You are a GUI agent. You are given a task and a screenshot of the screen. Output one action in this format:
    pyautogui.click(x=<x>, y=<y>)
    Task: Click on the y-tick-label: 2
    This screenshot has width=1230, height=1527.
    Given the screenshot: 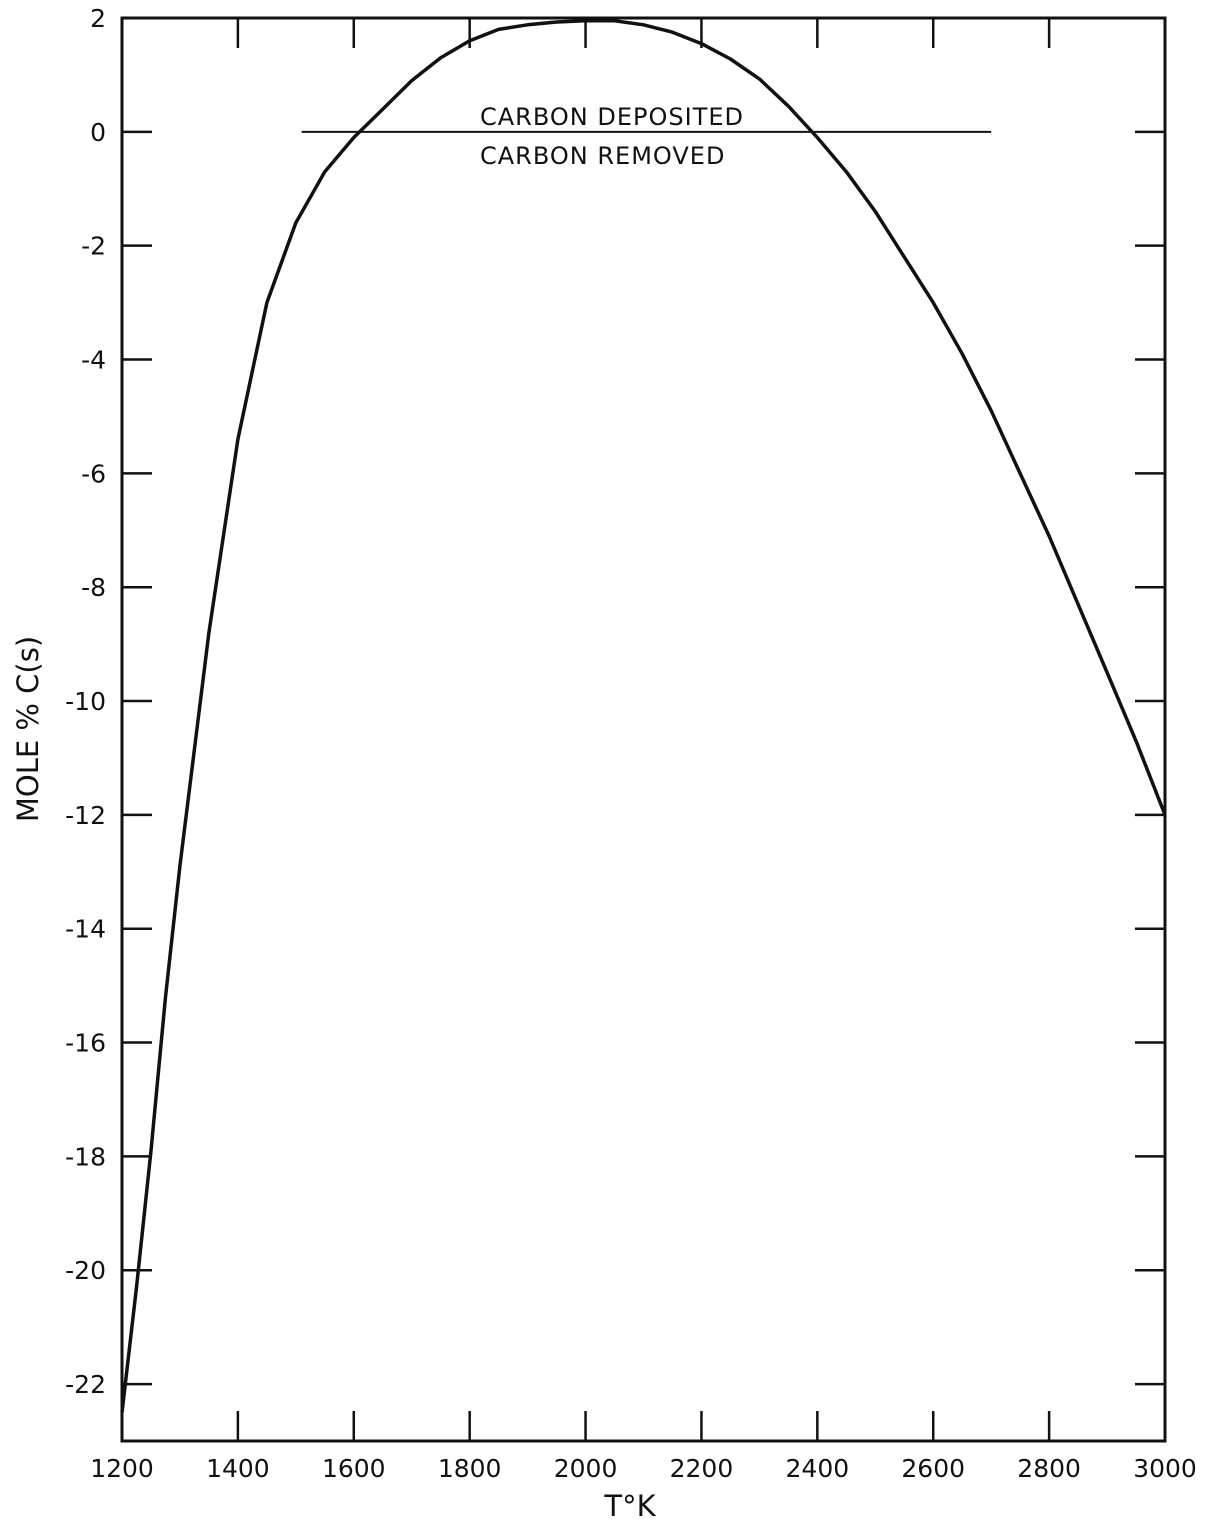 What is the action you would take?
    pyautogui.click(x=98, y=18)
    